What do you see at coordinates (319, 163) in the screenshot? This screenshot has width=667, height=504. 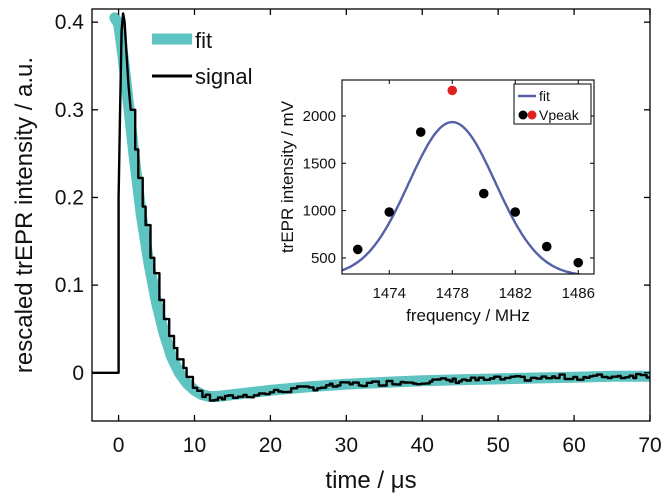 I see `inset-y-tick-label: 1500` at bounding box center [319, 163].